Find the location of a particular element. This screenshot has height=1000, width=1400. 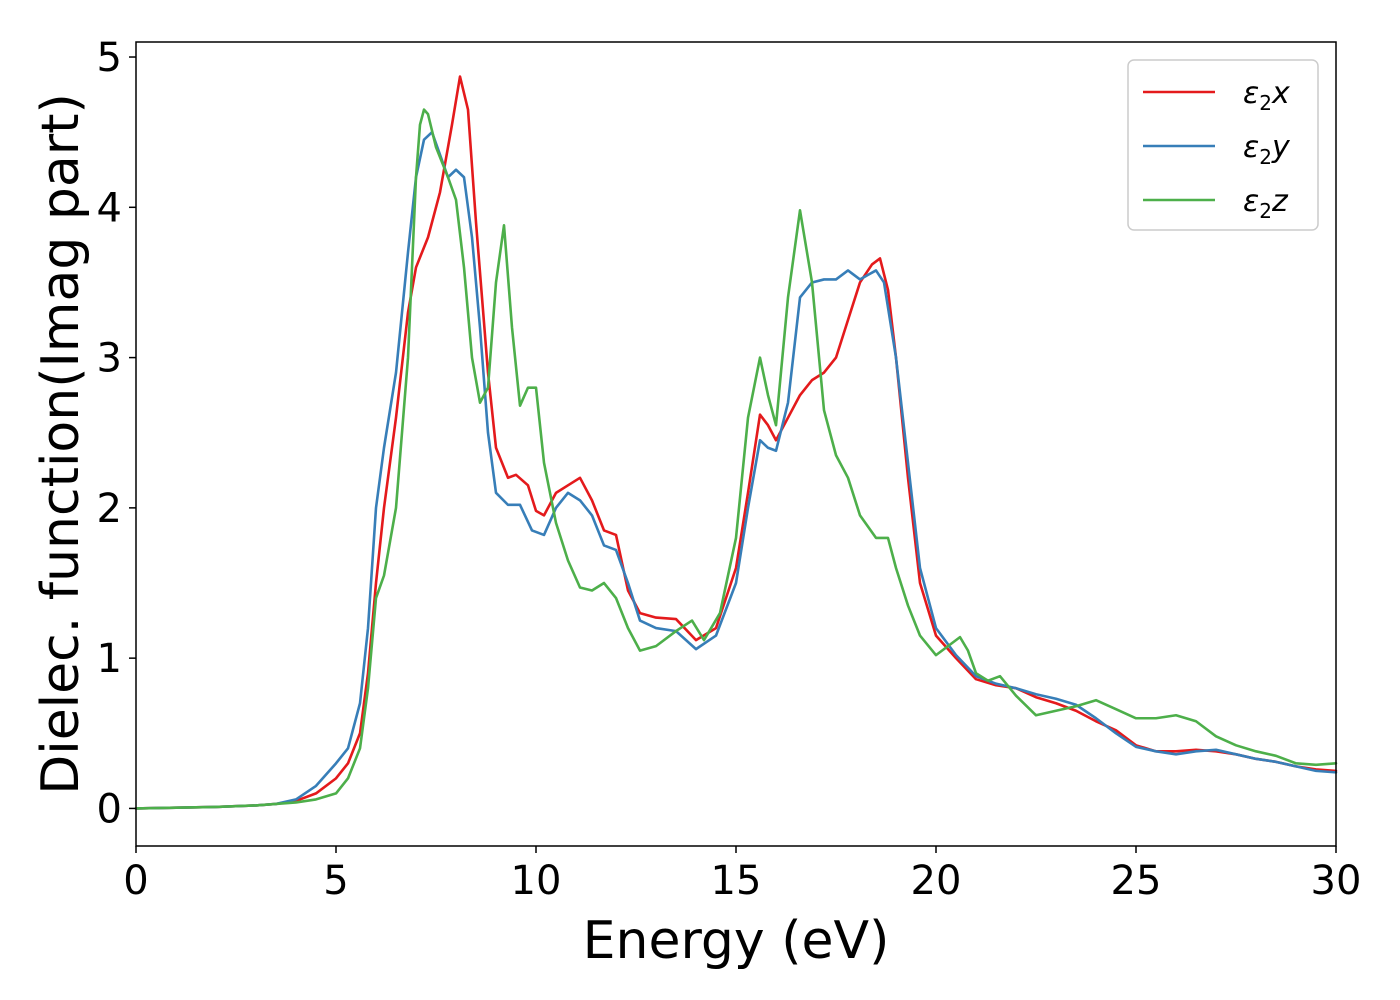

x-tick-label: 20 is located at coordinates (936, 881).